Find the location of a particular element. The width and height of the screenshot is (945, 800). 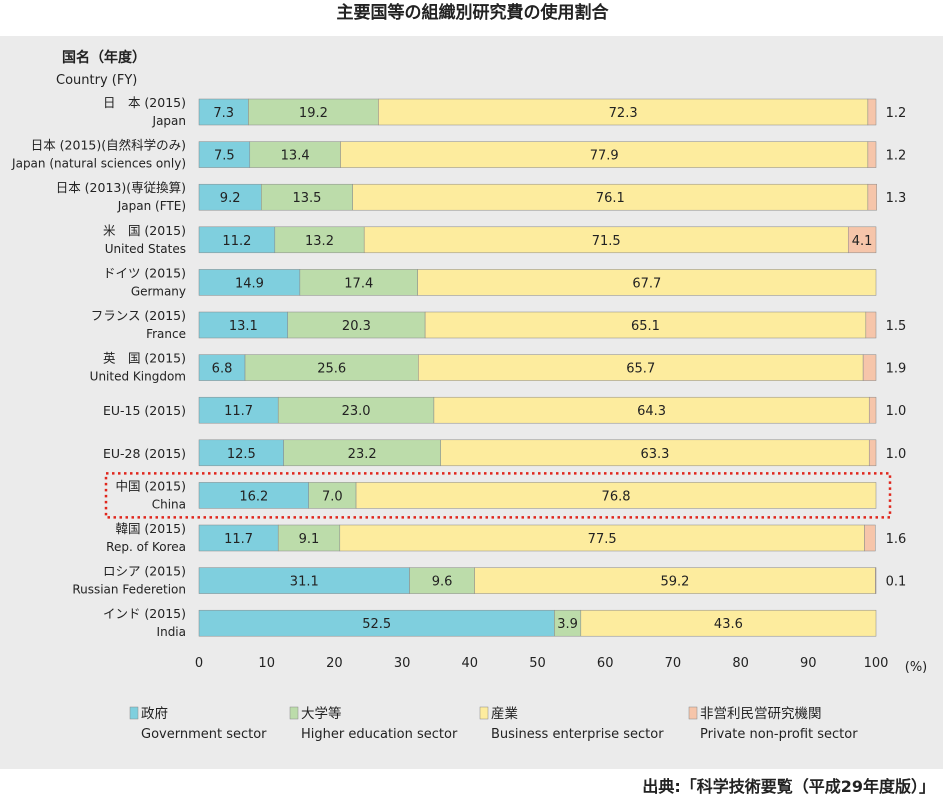

bar-value-label: 25.6 is located at coordinates (331, 369).